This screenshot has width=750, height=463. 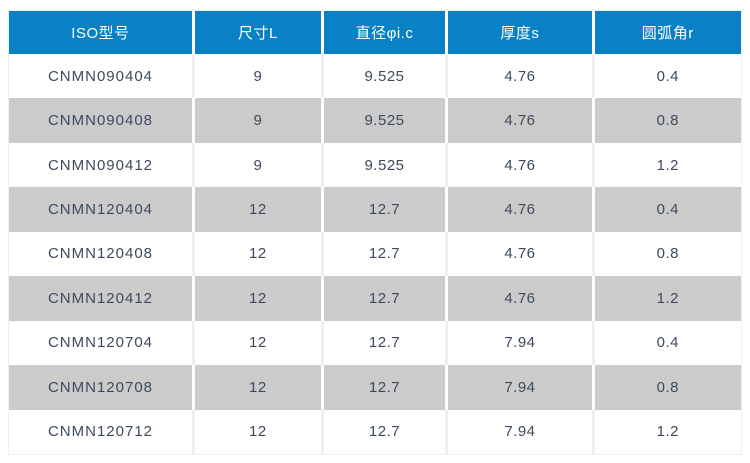 What do you see at coordinates (102, 76) in the screenshot?
I see `table-cell: CNMN090404` at bounding box center [102, 76].